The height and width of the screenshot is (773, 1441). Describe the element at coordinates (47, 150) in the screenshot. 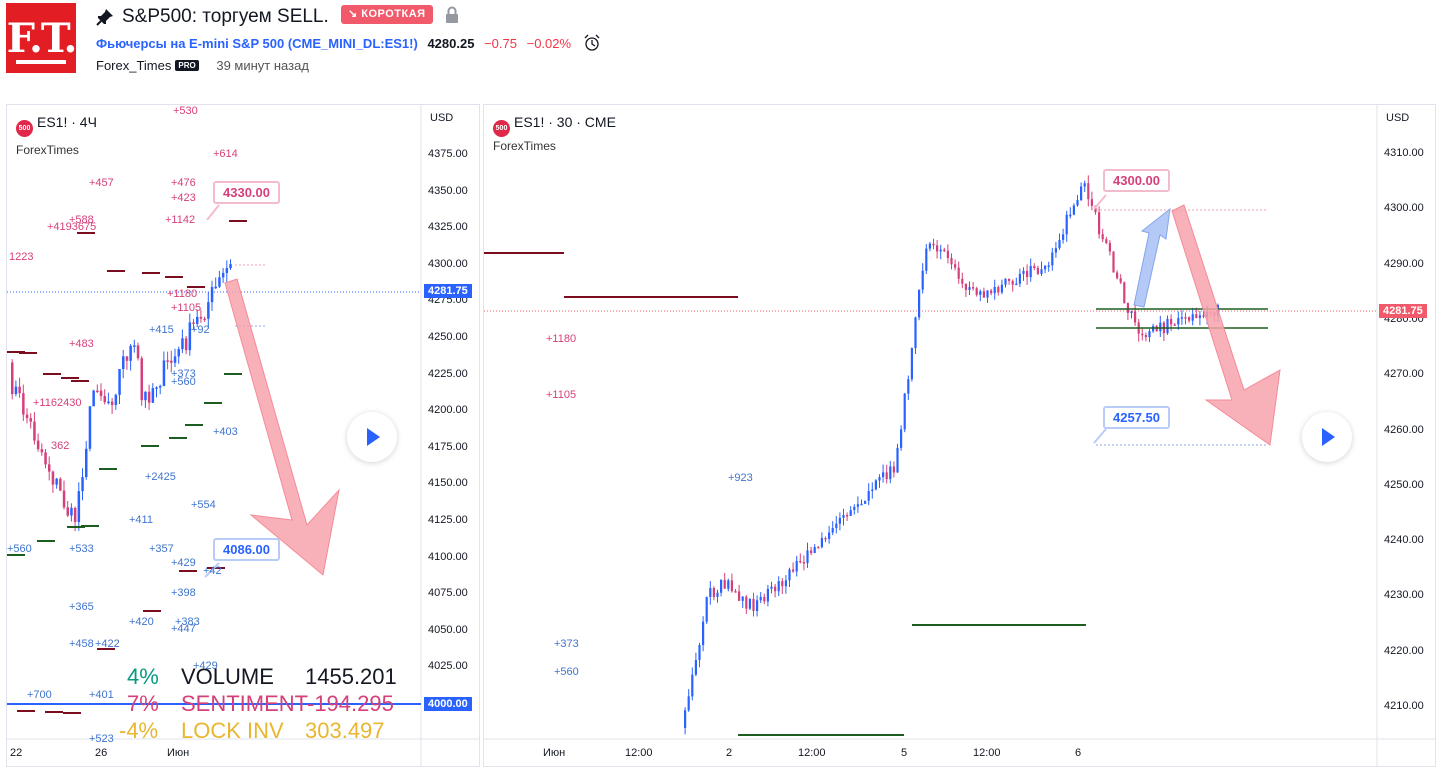

I see `left-source-label: ForexTimes` at that location.